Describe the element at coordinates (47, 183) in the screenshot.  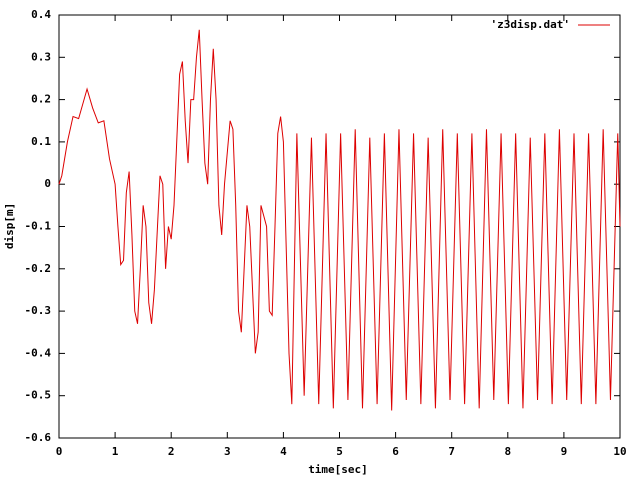
I see `y-tick-label: 0` at that location.